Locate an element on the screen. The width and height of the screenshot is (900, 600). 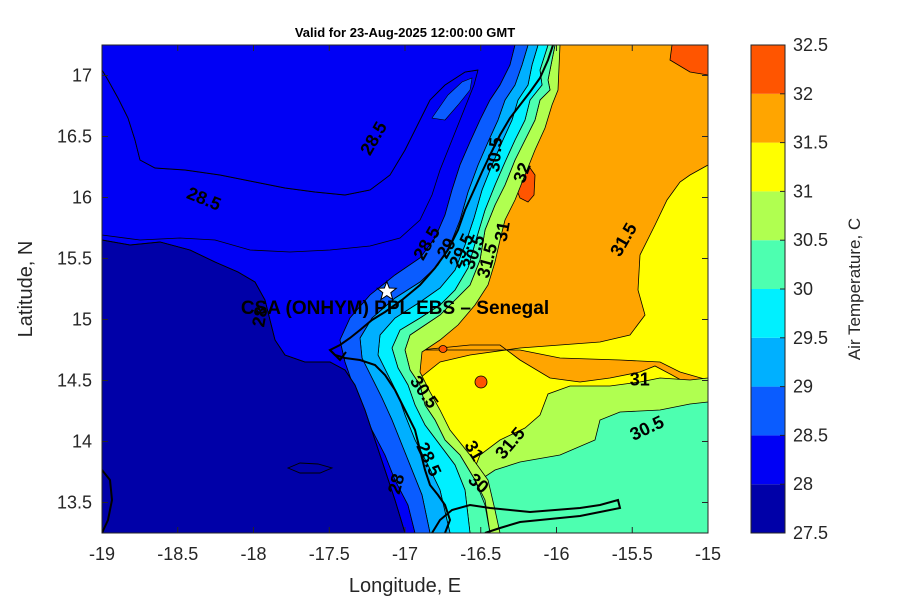
colorbar-tick-label: 29 is located at coordinates (803, 387).